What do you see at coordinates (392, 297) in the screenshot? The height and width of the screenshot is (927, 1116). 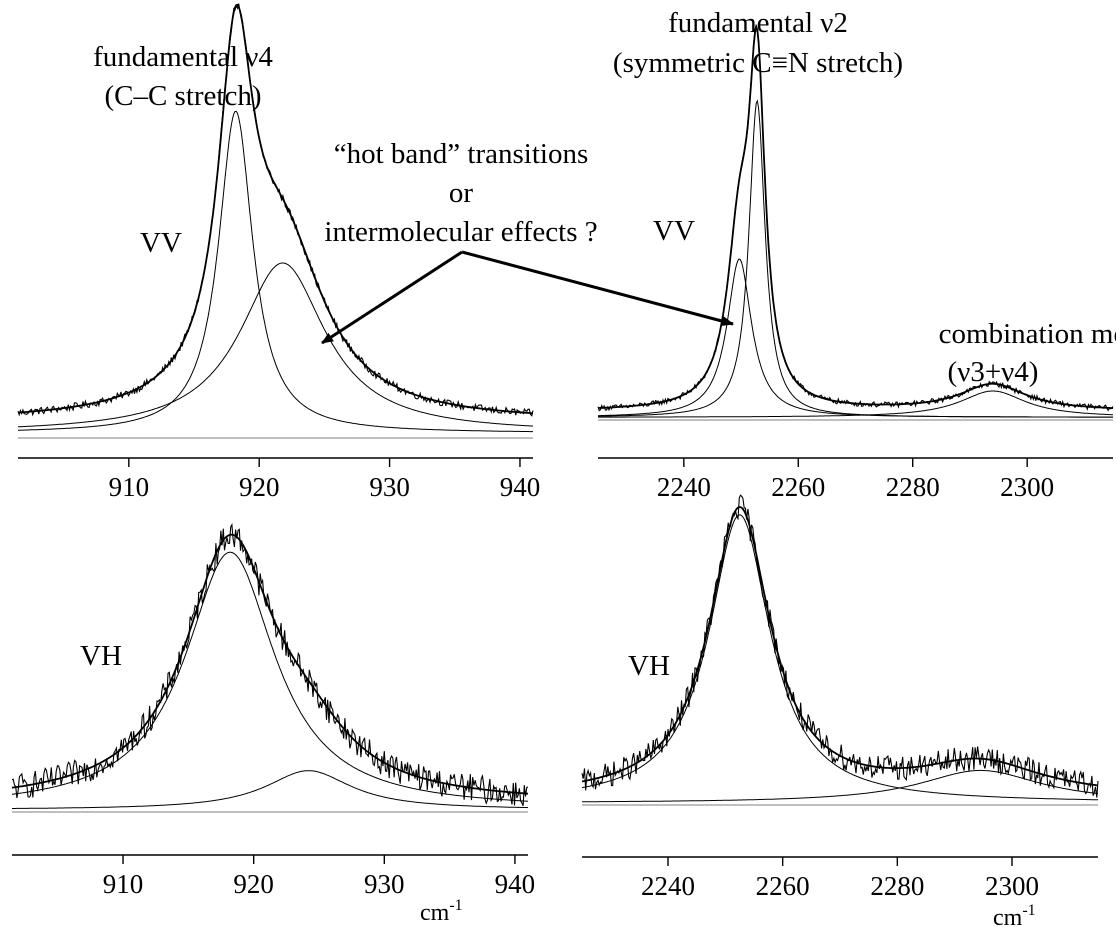 I see `hot-band-arrow-left` at bounding box center [392, 297].